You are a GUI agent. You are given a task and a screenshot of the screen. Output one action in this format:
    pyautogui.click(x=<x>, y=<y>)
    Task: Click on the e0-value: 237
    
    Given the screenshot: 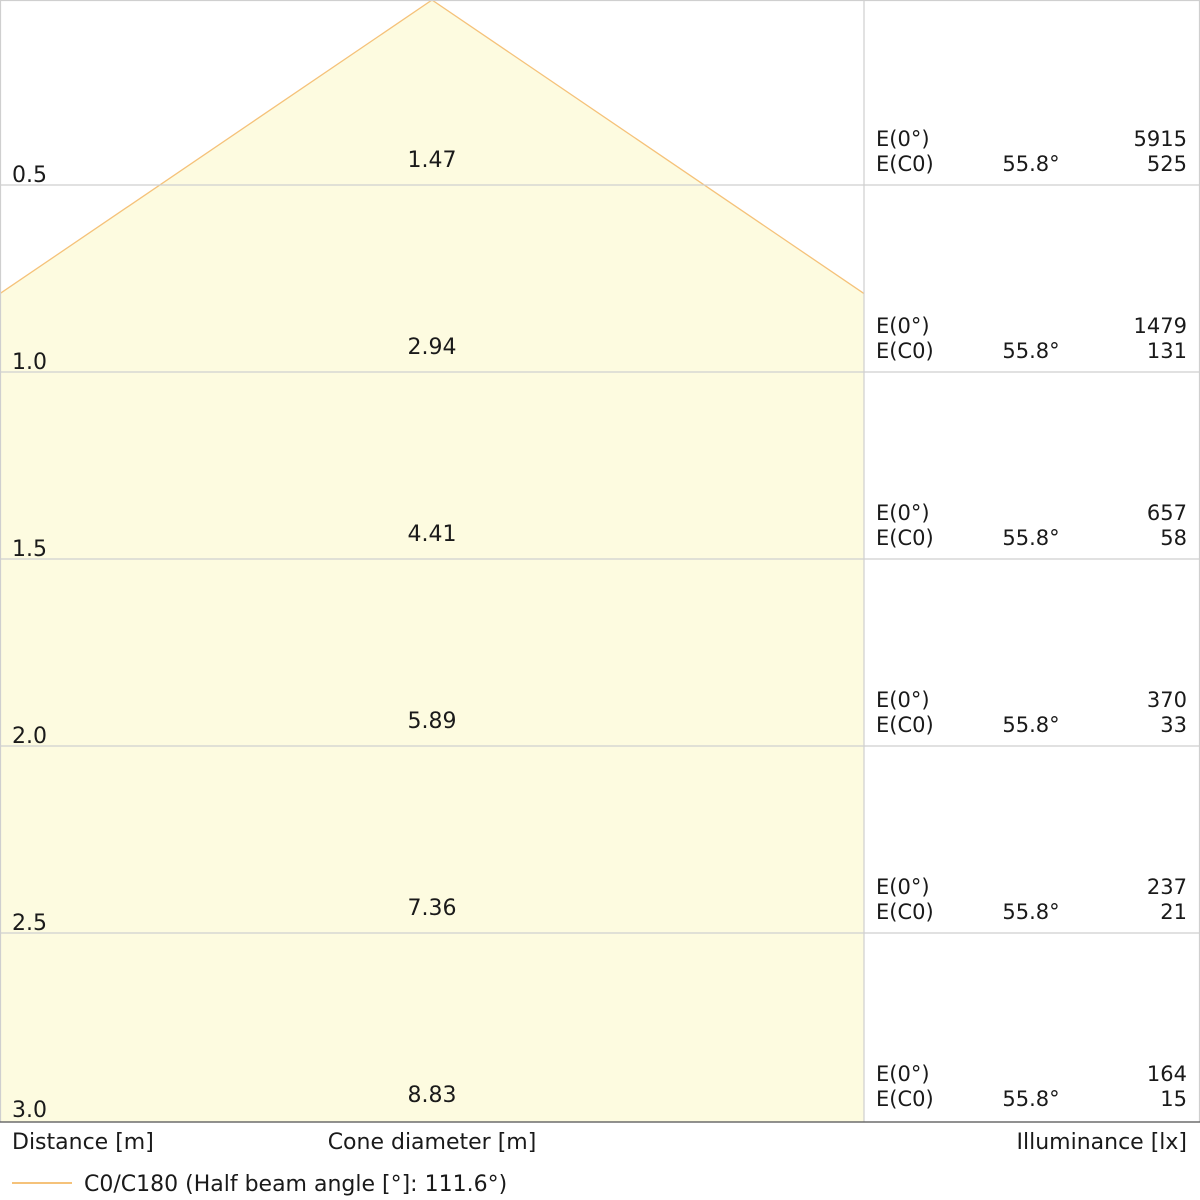 What is the action you would take?
    pyautogui.click(x=1167, y=887)
    